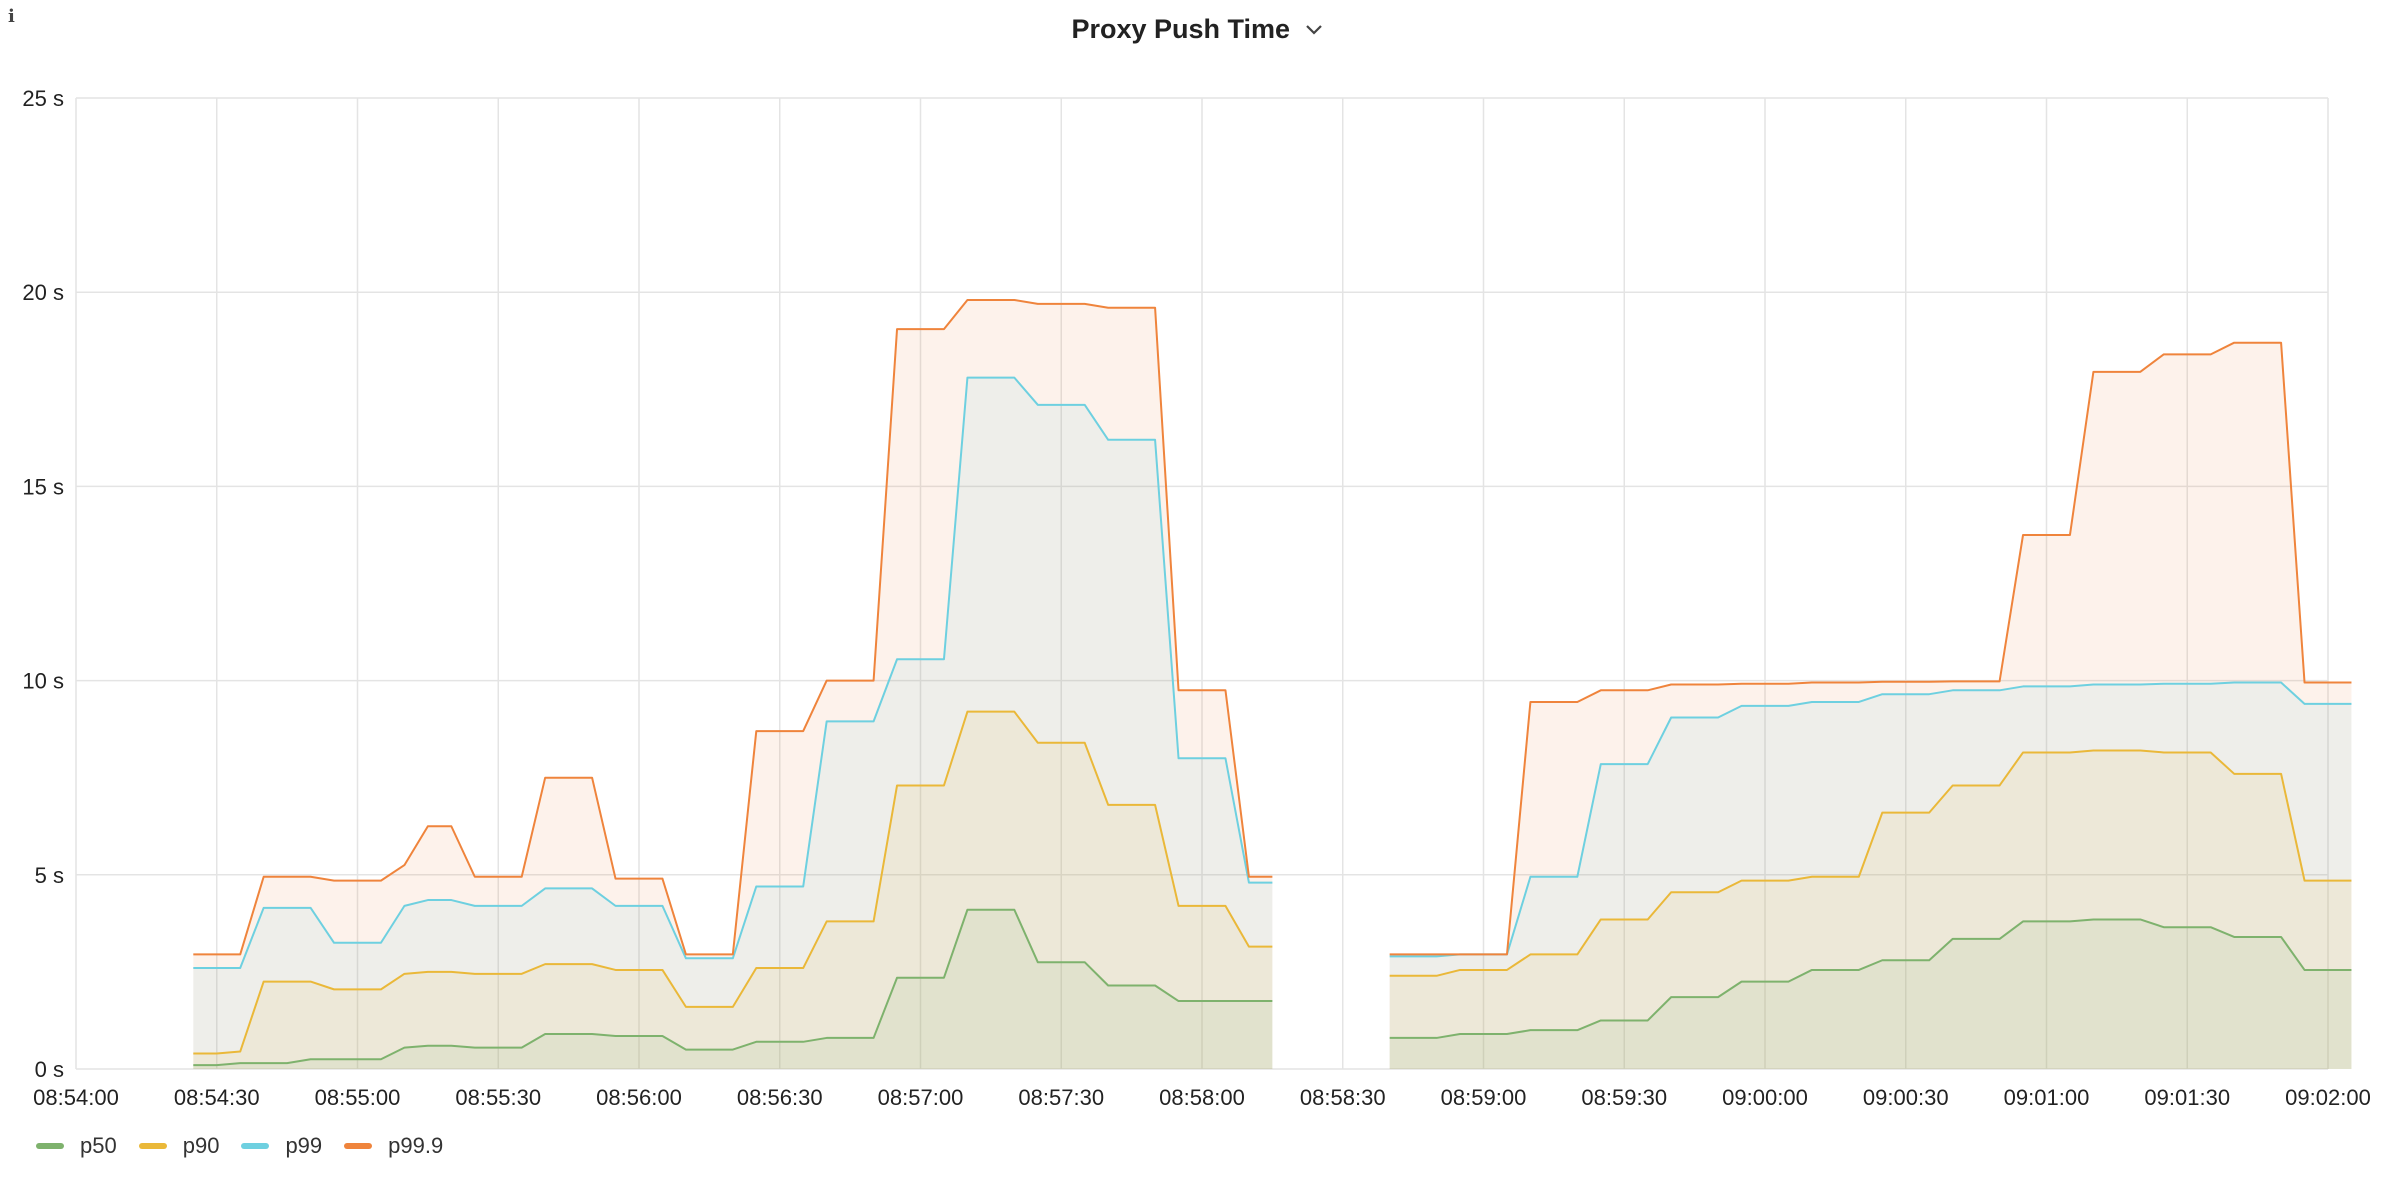  I want to click on y-tick-label: 0 s, so click(49, 1069).